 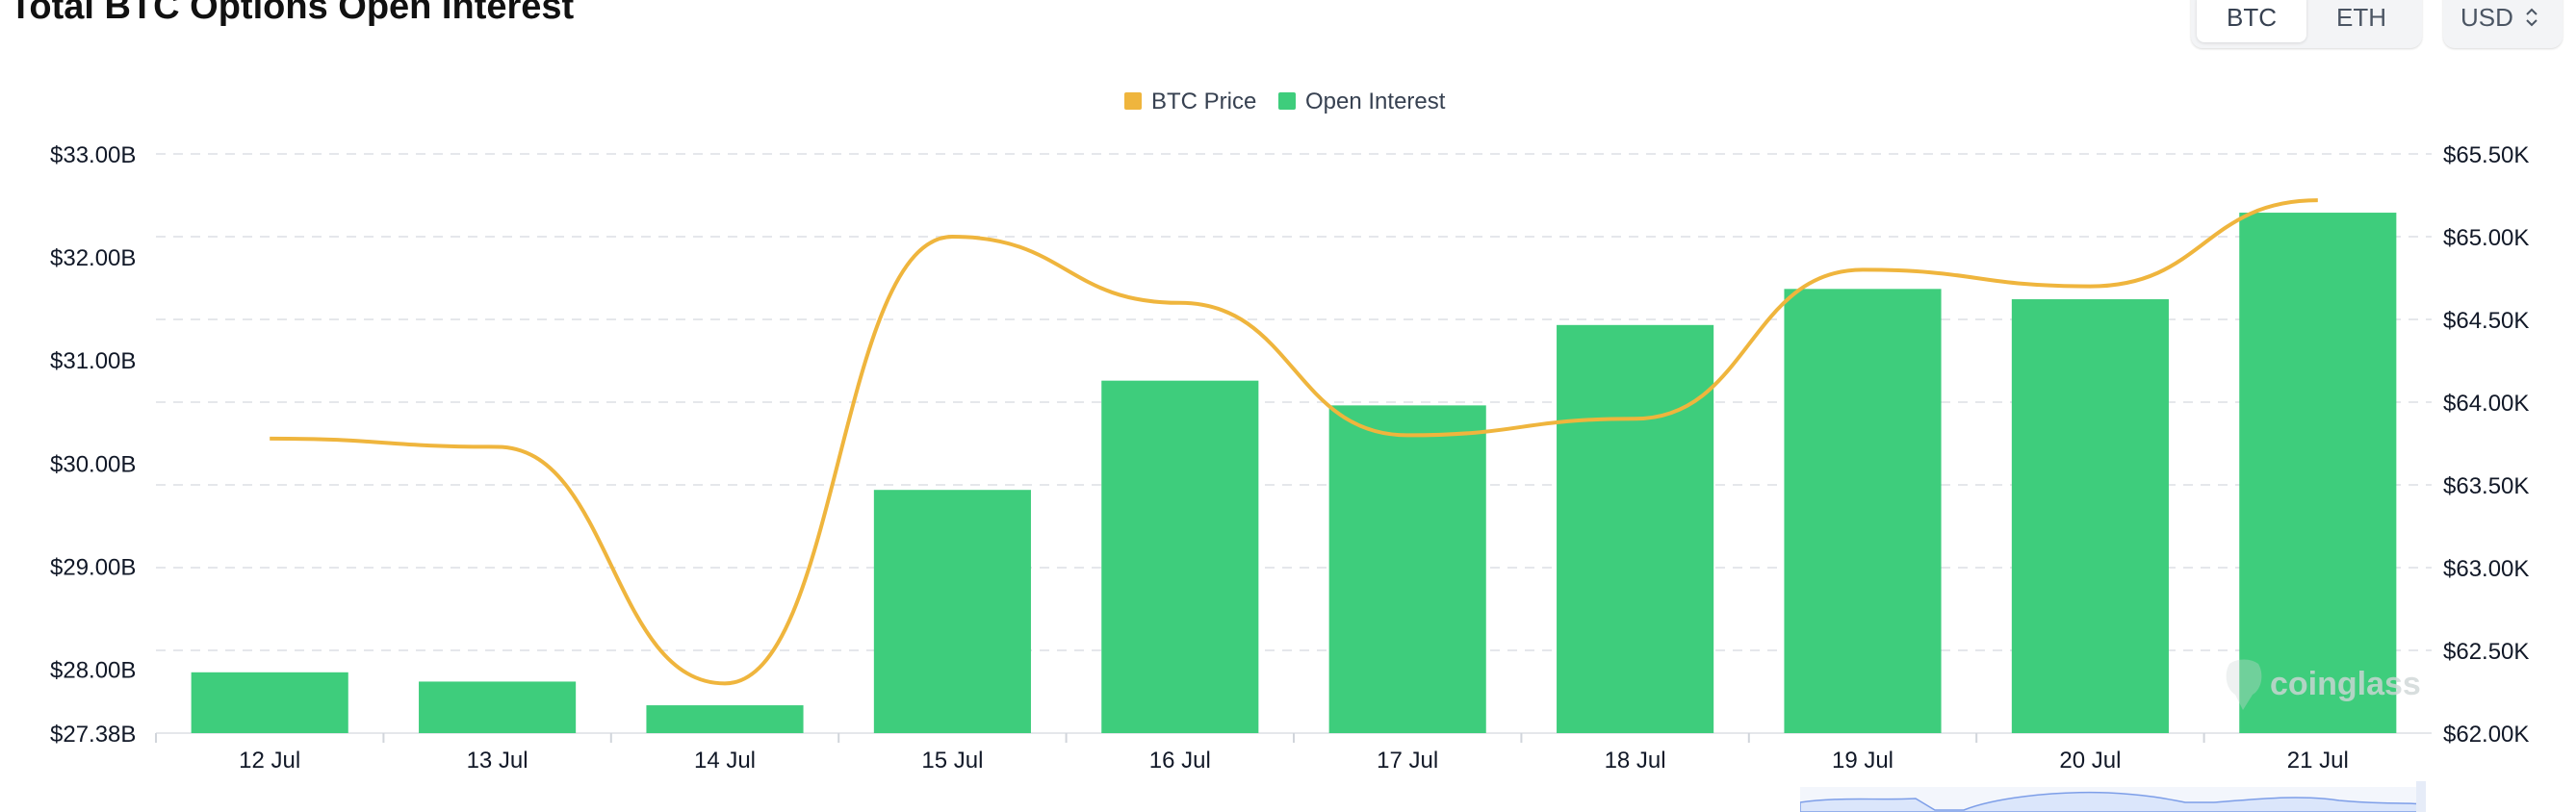 What do you see at coordinates (93, 464) in the screenshot?
I see `left-axis-tick: $30.00B` at bounding box center [93, 464].